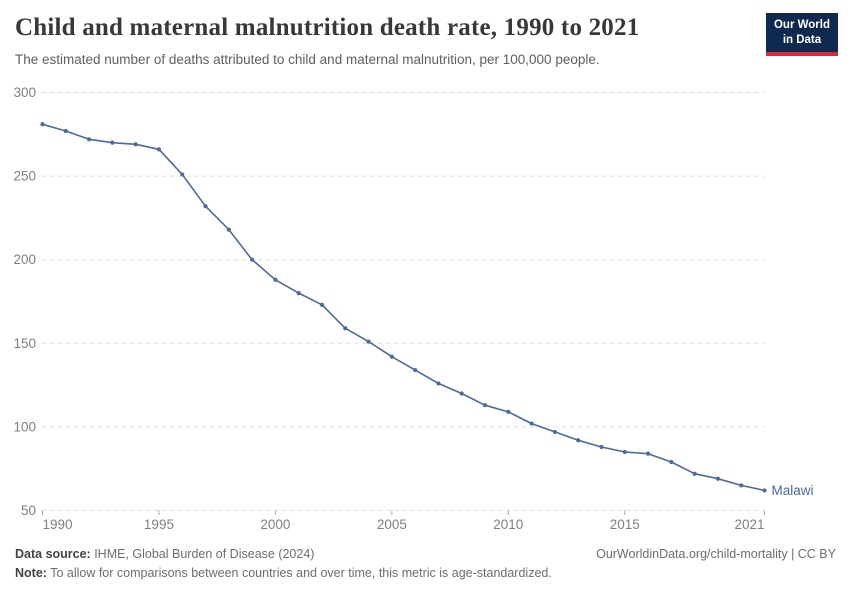  What do you see at coordinates (24, 176) in the screenshot?
I see `y-tick-label: 250` at bounding box center [24, 176].